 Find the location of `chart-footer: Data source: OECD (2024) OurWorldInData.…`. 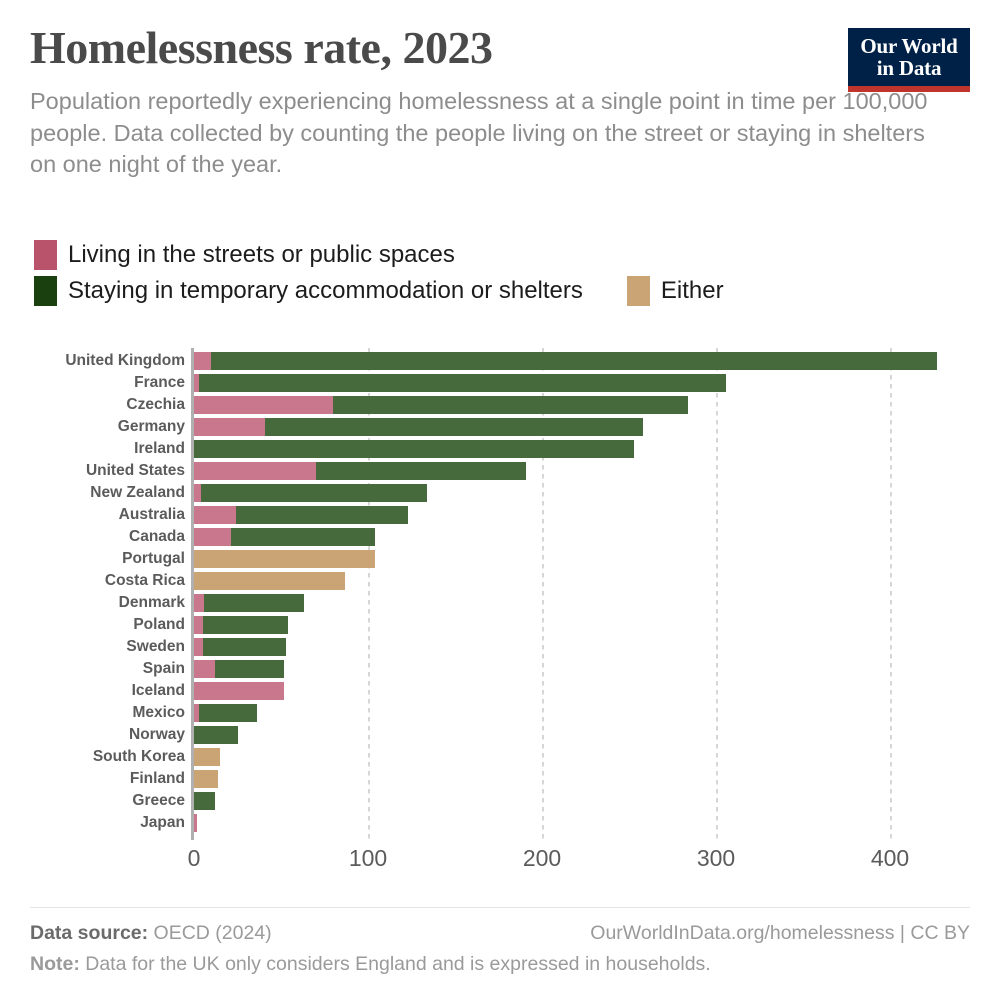

chart-footer: Data source: OECD (2024) OurWorldInData.… is located at coordinates (500, 942).